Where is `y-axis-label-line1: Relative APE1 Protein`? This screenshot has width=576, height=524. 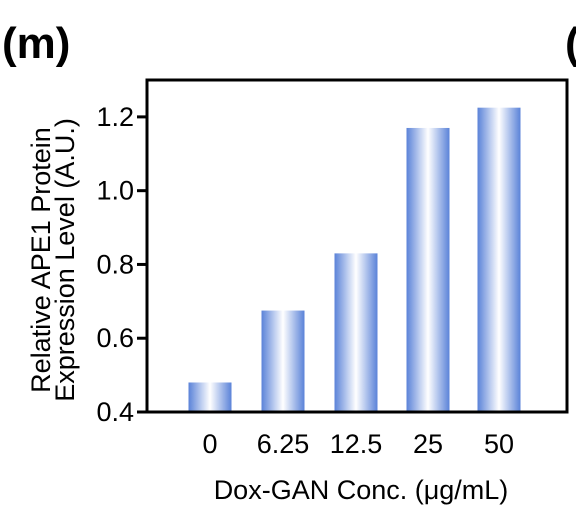
y-axis-label-line1: Relative APE1 Protein is located at coordinates (41, 260).